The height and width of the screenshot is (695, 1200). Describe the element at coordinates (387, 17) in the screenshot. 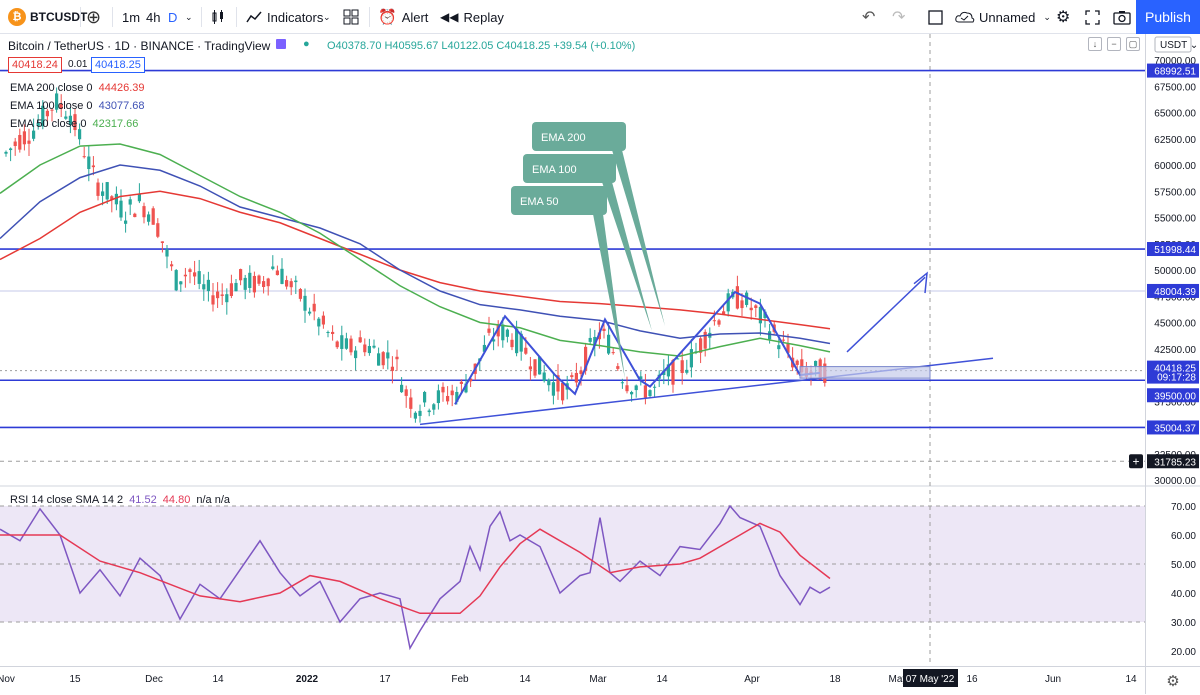

I see `alarm-clock-icon: ⏰` at that location.